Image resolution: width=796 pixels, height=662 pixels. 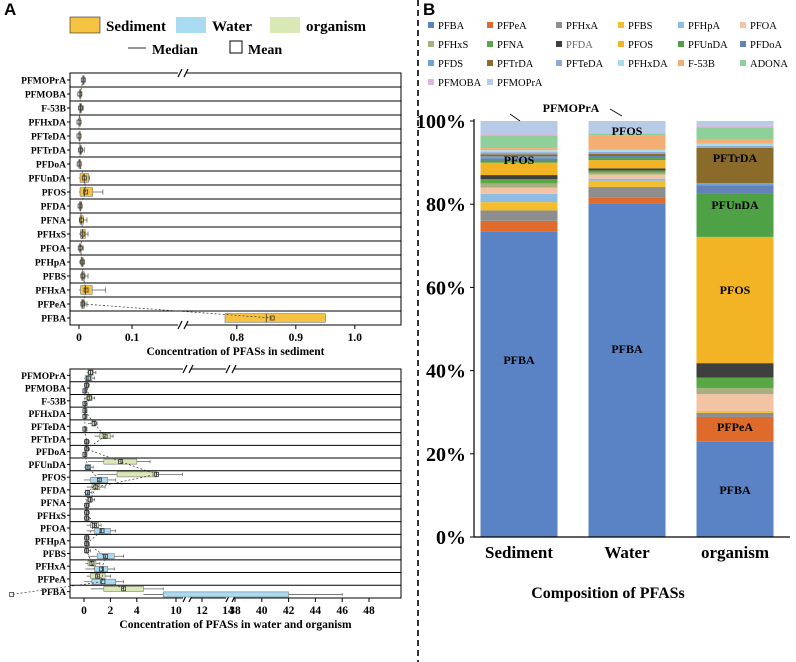 What do you see at coordinates (51, 453) in the screenshot?
I see `y-tick-label-pfdoa: PFDoA` at bounding box center [51, 453].